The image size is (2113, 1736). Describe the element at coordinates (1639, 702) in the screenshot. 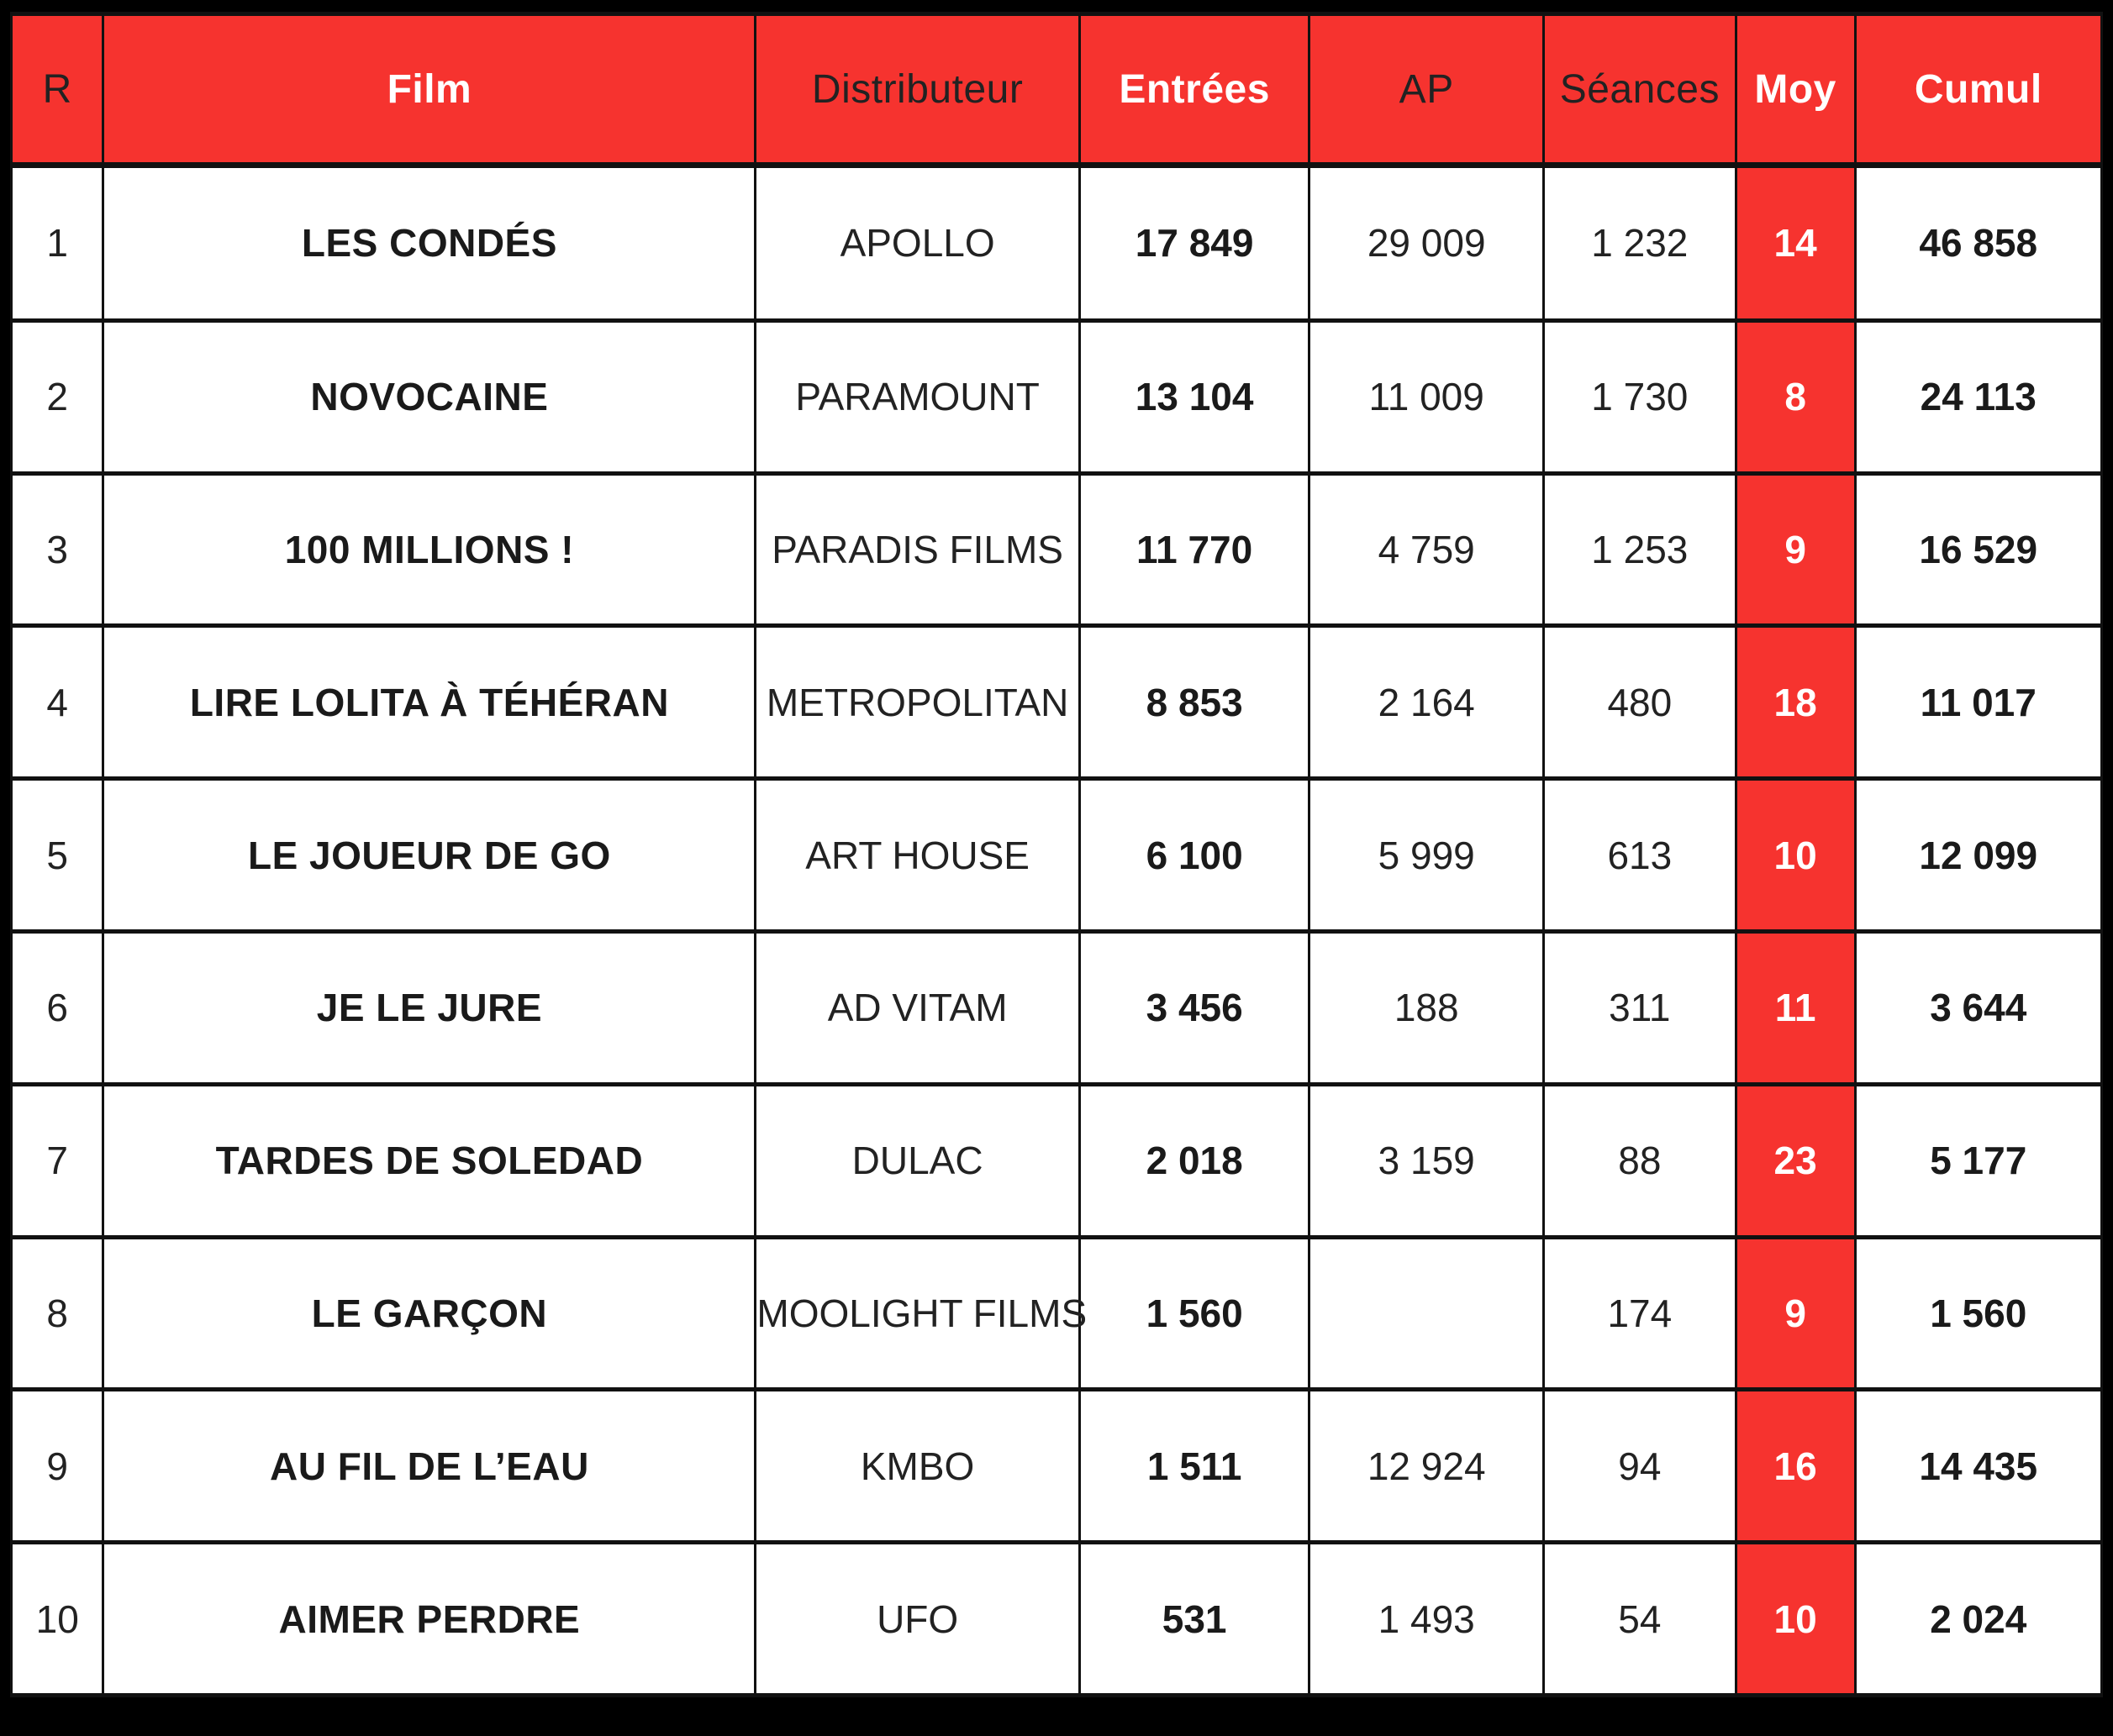

I see `cell-seances: 480` at that location.